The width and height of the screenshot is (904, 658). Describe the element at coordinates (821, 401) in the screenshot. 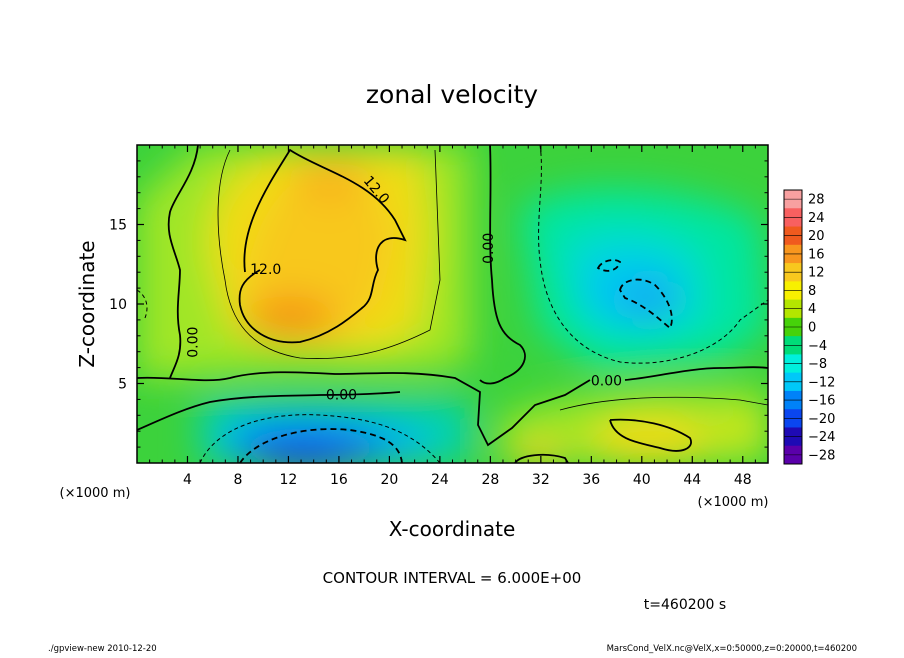

I see `colorbar-label-11: −16` at that location.